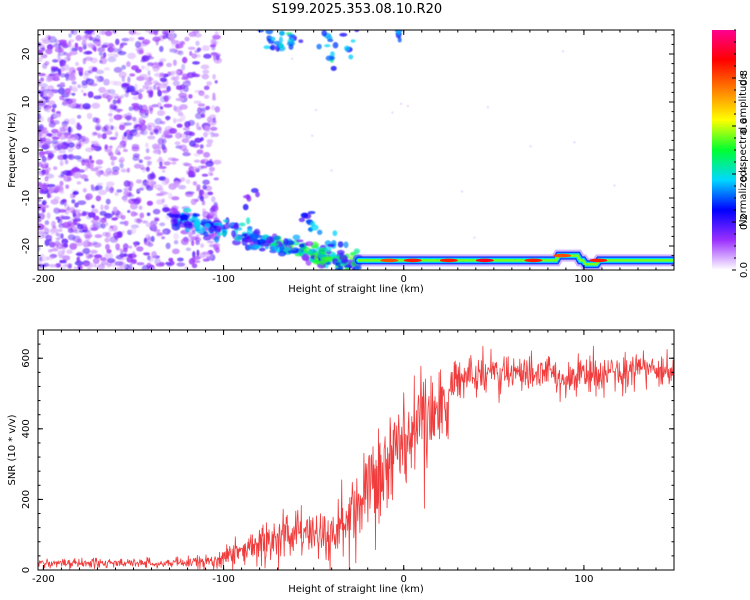 This screenshot has width=750, height=600. I want to click on carrier-peak, so click(562, 255).